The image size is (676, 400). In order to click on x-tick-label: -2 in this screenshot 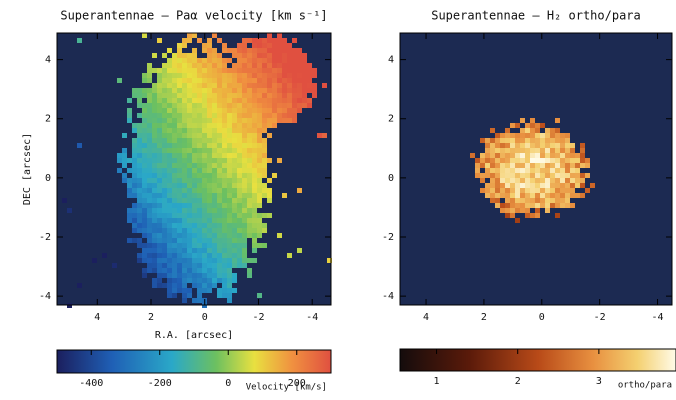, I will do `click(600, 317)`.